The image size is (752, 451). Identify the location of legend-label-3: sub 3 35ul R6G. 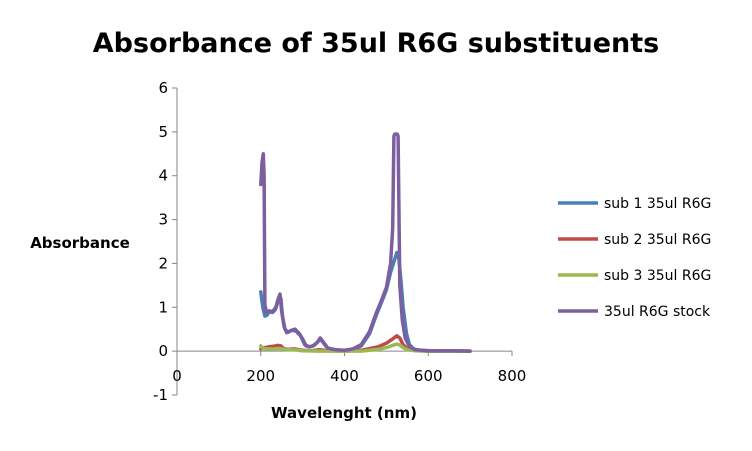
(657, 276).